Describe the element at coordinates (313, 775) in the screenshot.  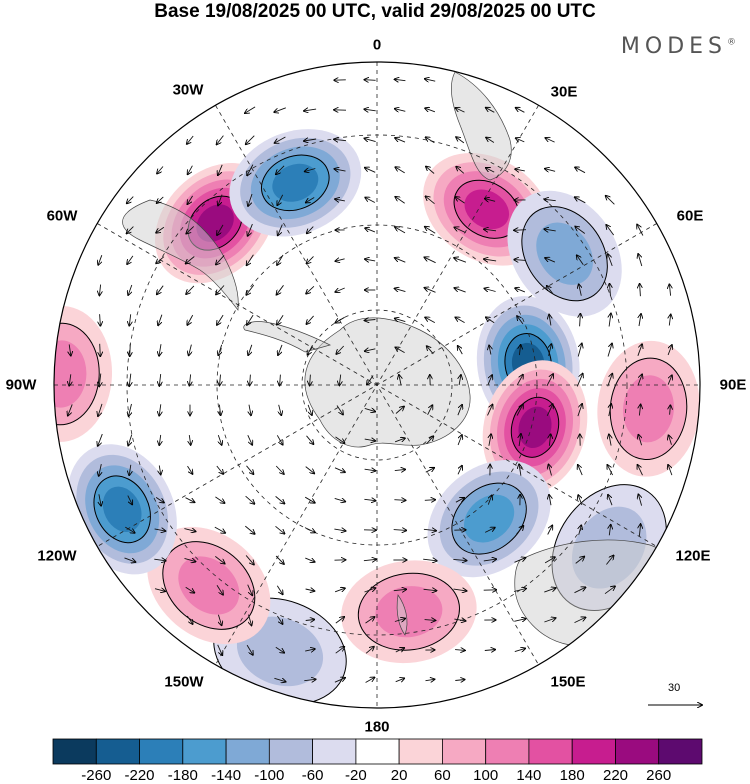
I see `colorbar-tick: -60` at that location.